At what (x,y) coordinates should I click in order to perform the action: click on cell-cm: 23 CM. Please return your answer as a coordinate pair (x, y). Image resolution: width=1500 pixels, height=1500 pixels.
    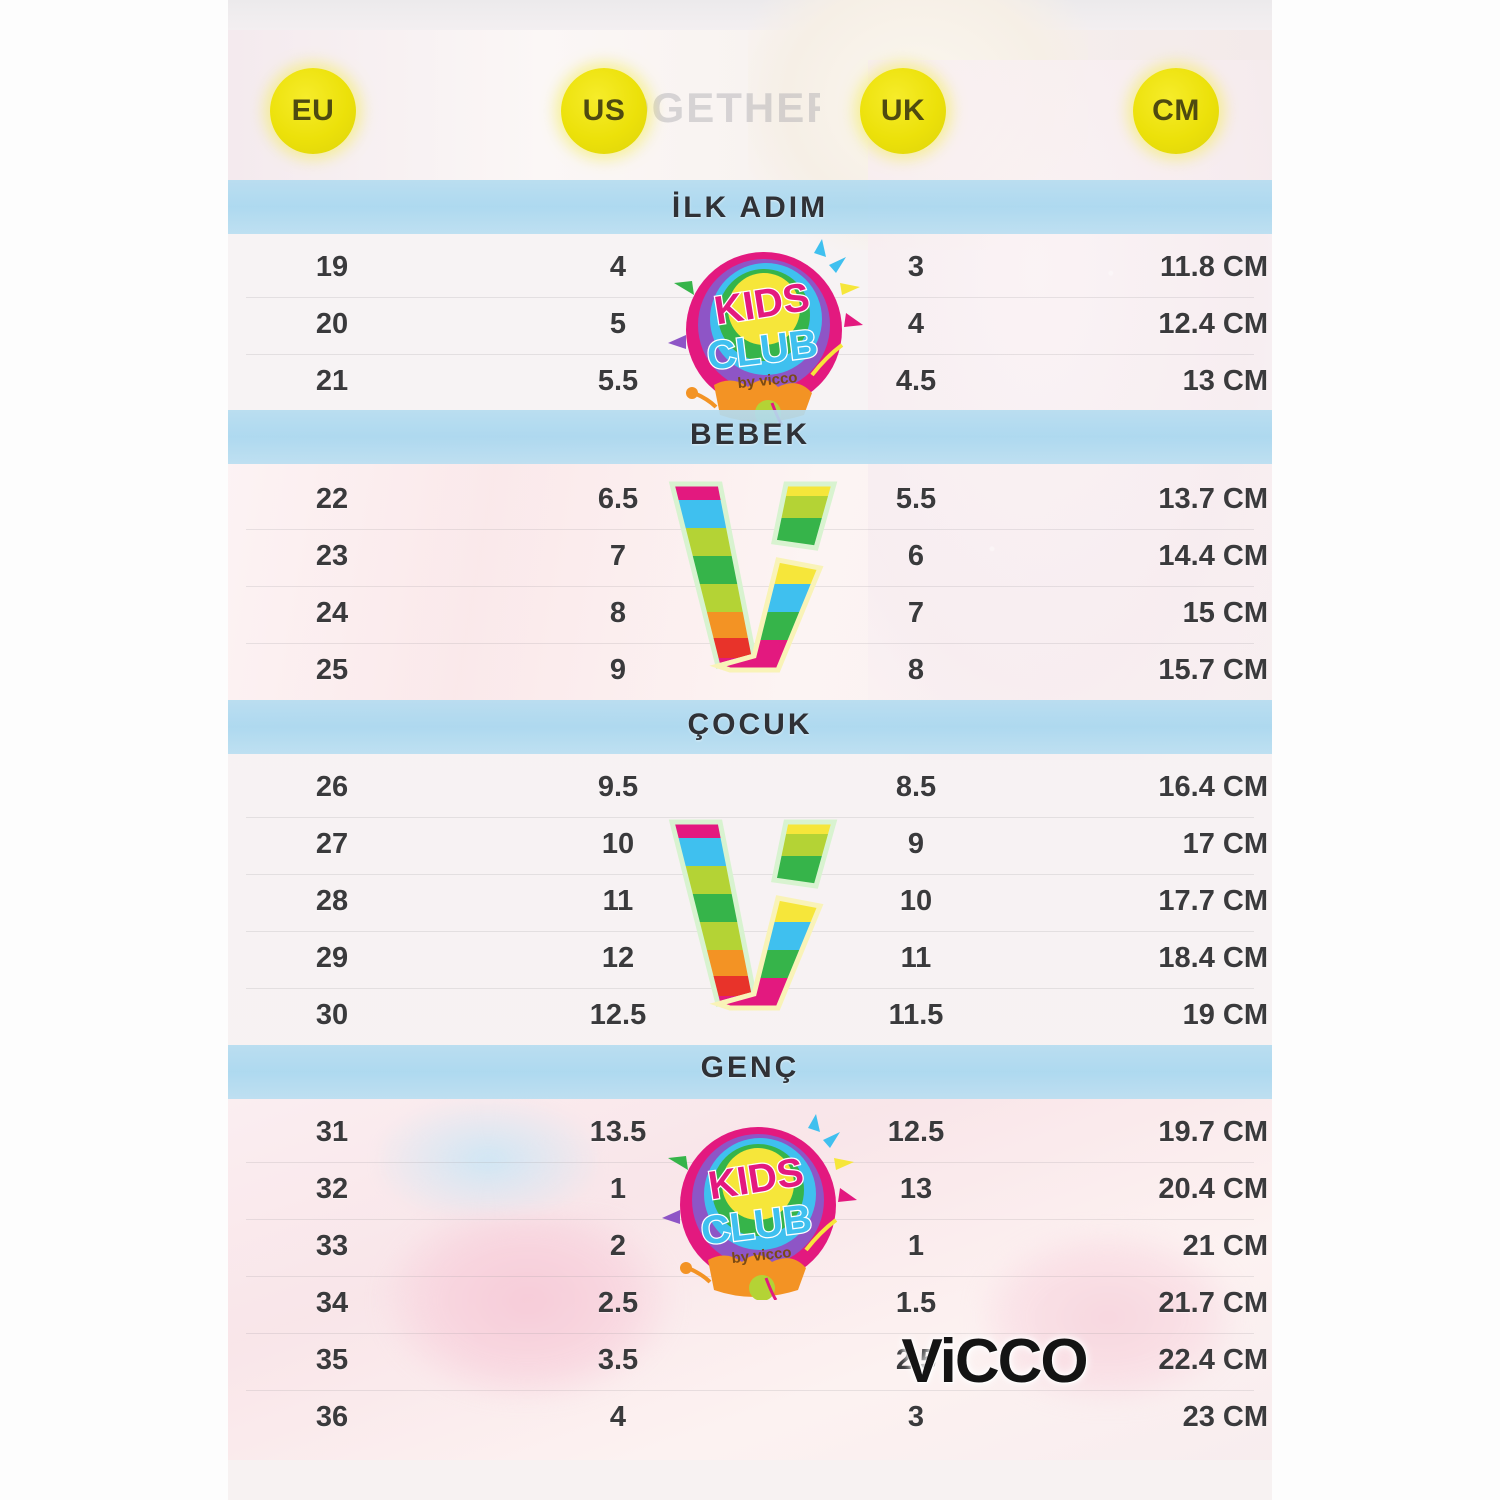
    Looking at the image, I should click on (1225, 1417).